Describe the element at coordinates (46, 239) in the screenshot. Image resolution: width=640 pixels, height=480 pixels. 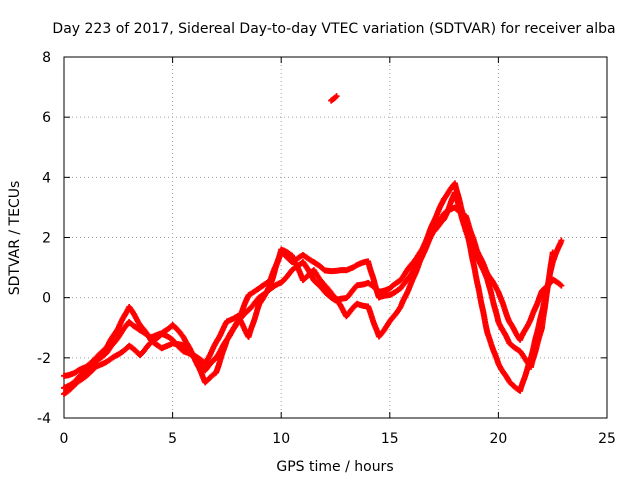
I see `y-tick-label: 2` at that location.